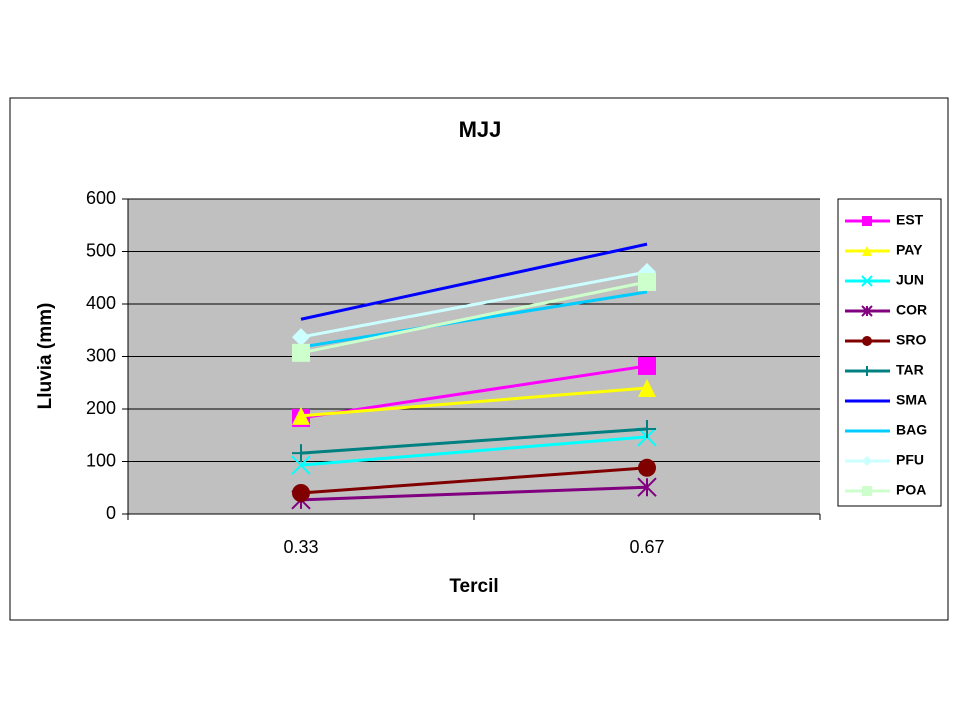  I want to click on y-tick-label: 0, so click(111, 513).